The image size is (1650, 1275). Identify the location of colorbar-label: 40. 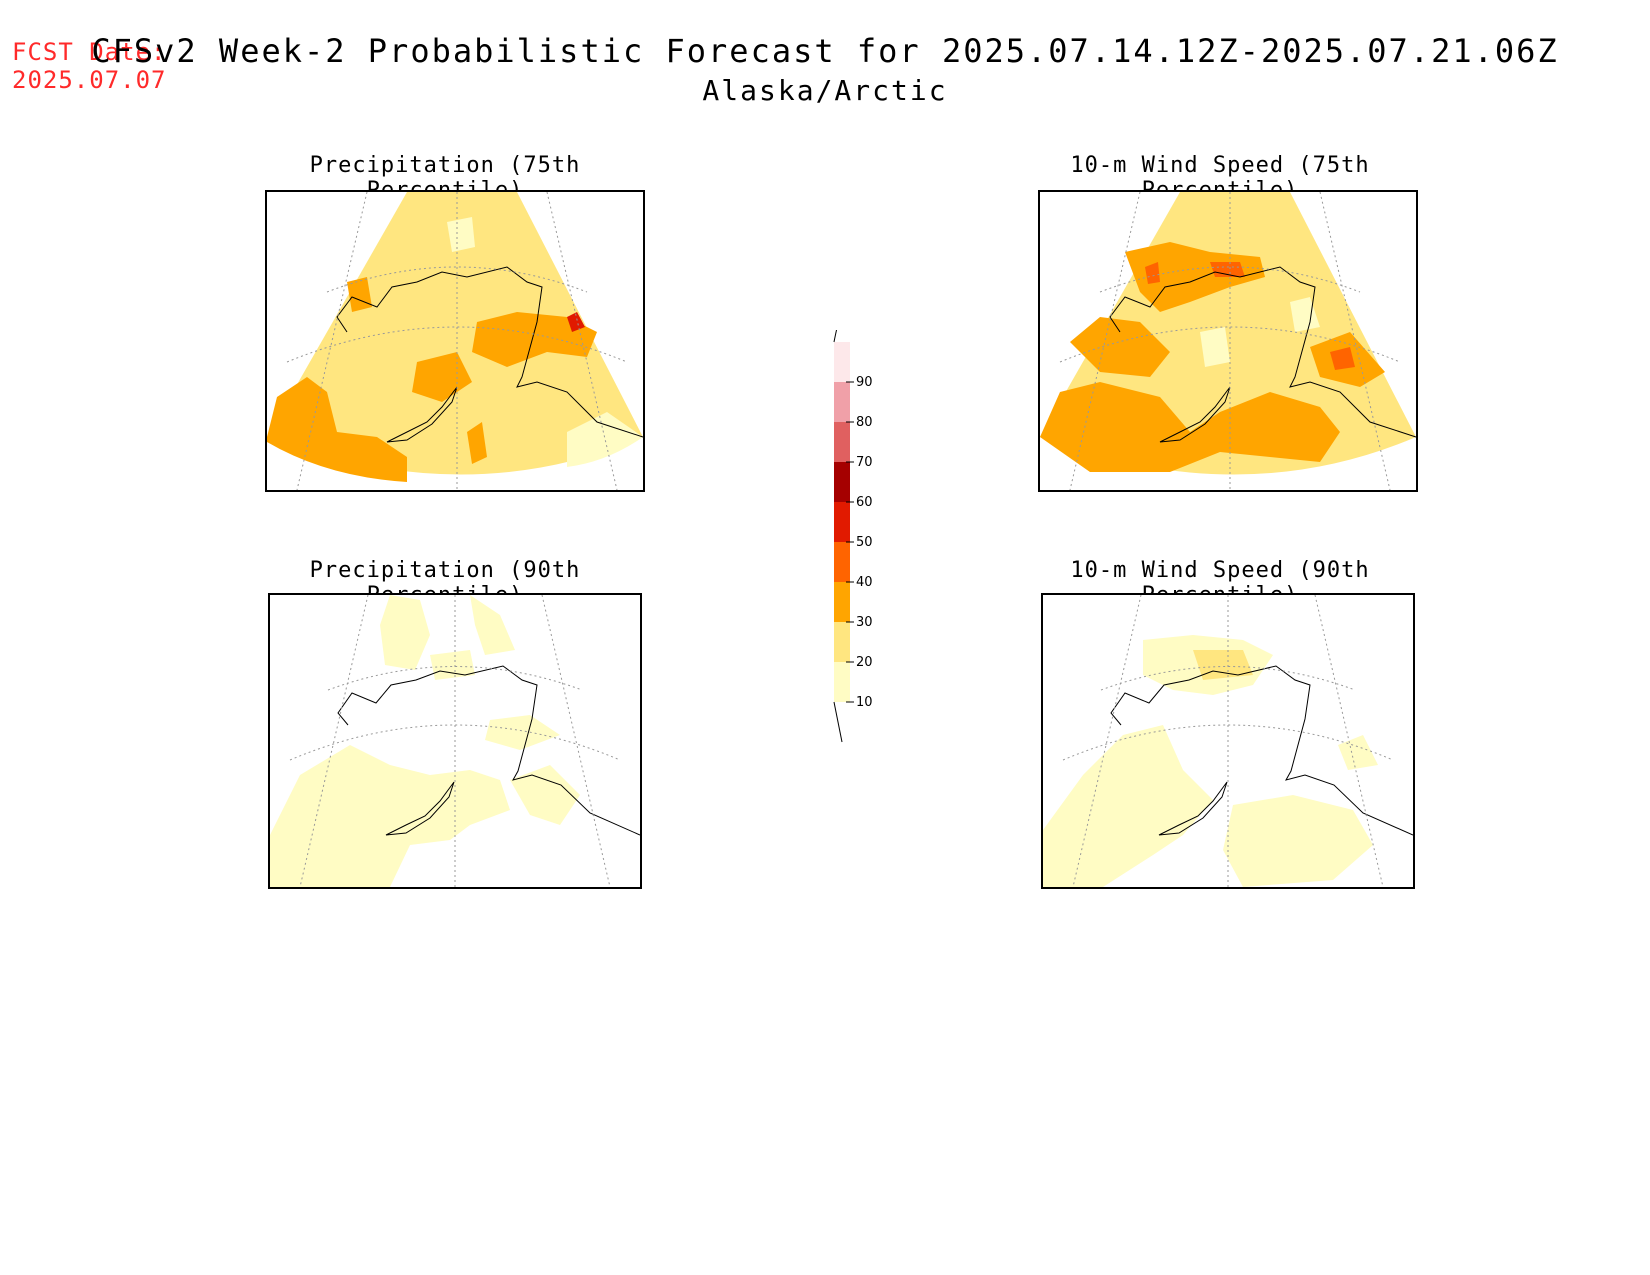
(864, 582).